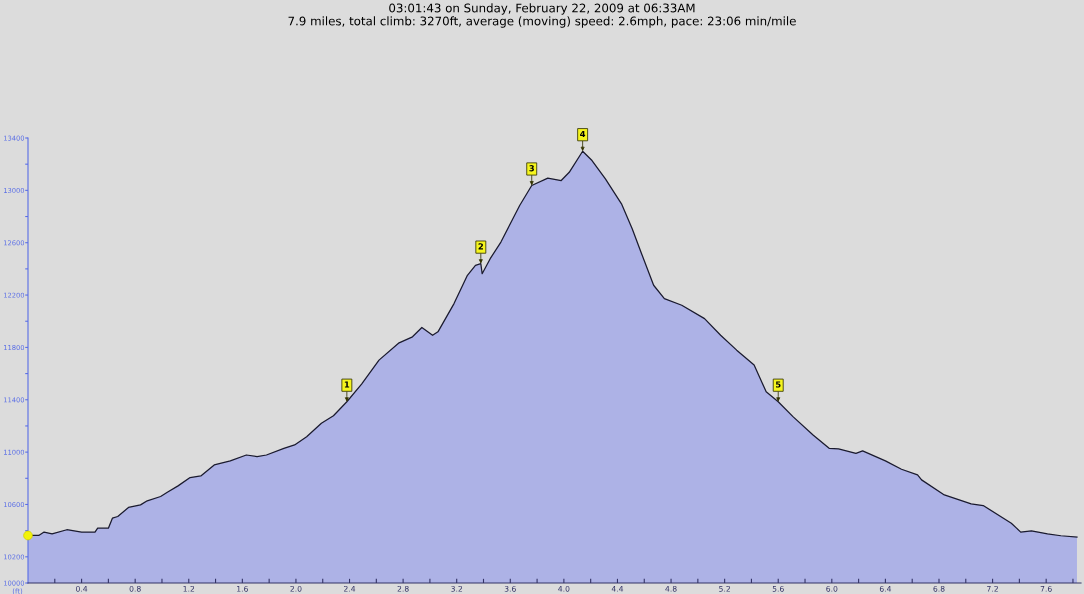  What do you see at coordinates (531, 168) in the screenshot?
I see `annotation: 3` at bounding box center [531, 168].